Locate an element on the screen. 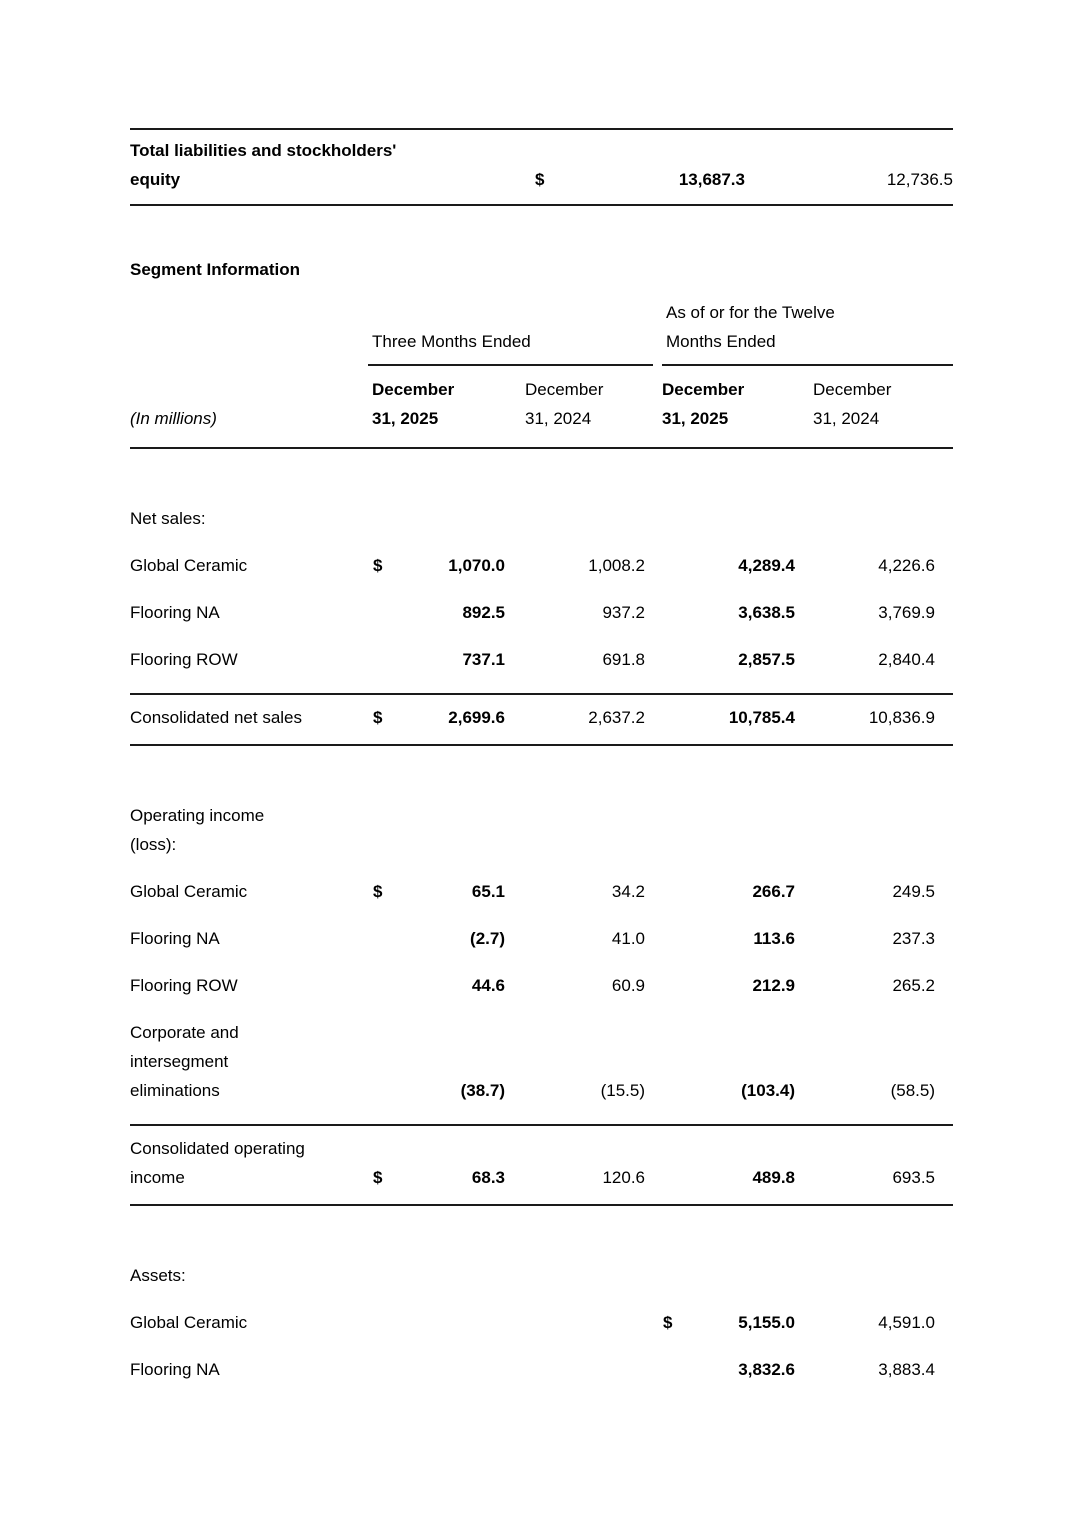  value-3mo-2025: 892.5 is located at coordinates (483, 612).